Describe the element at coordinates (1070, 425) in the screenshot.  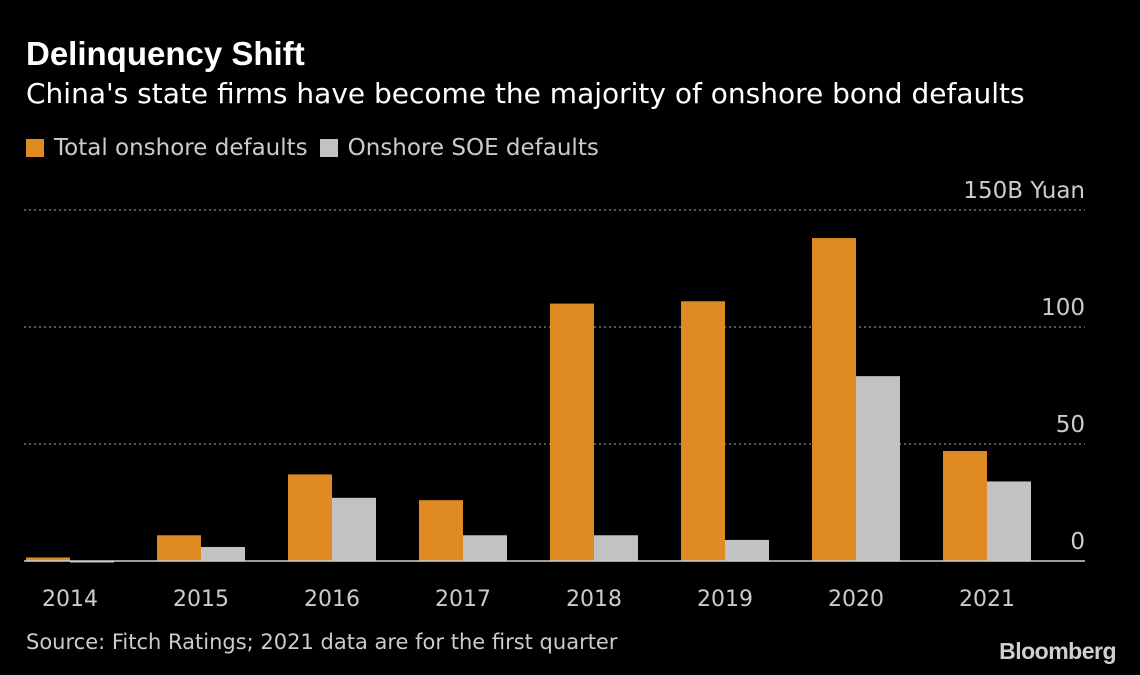
I see `y-tick-label-50: 50` at that location.